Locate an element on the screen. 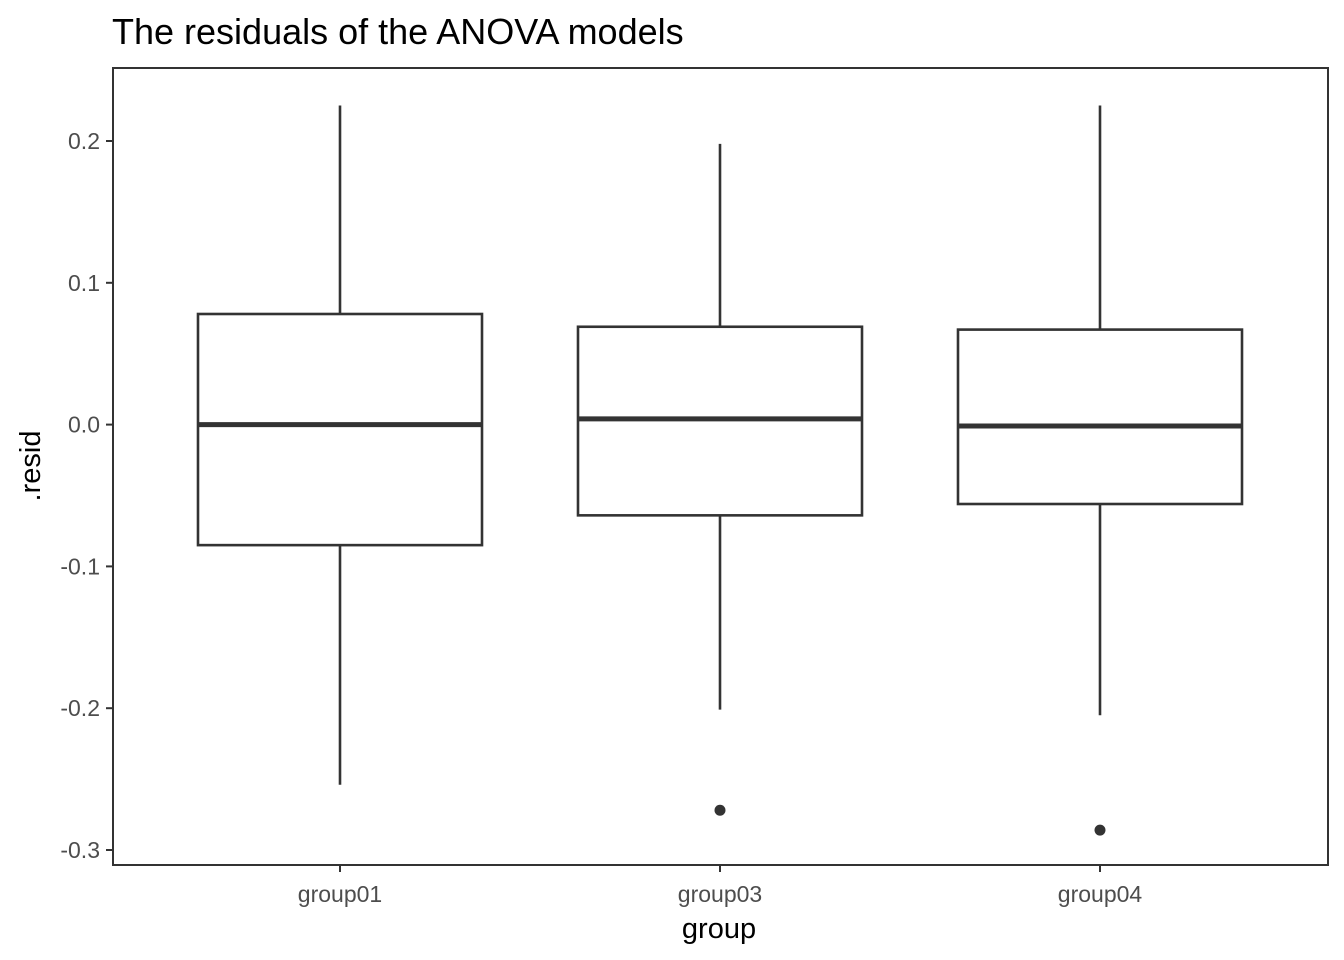  y-axis-title: .resid is located at coordinates (31, 466).